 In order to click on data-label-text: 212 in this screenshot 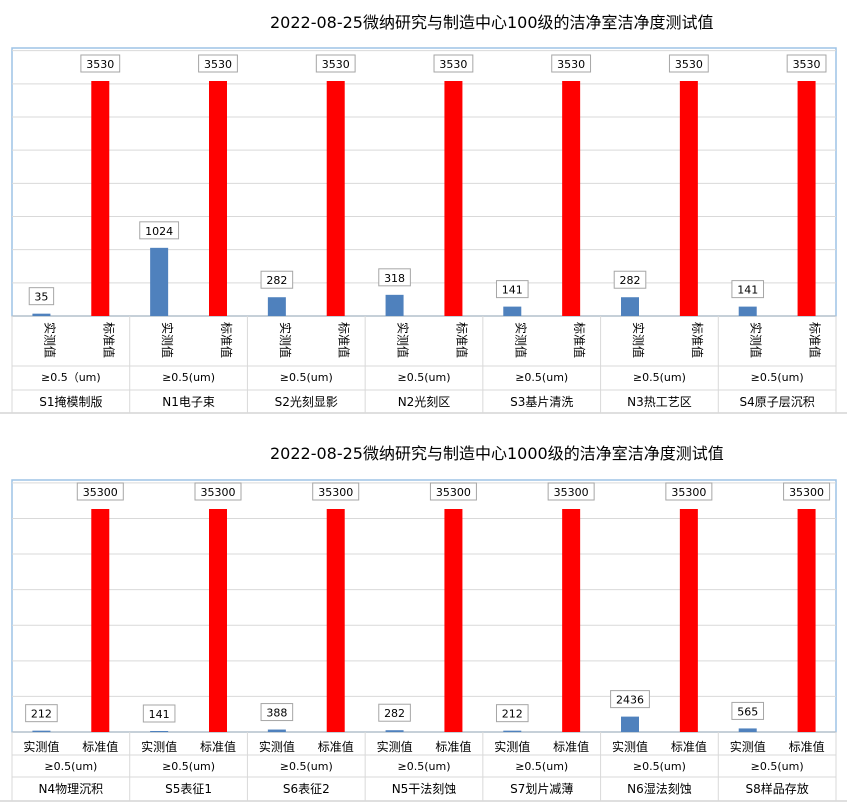, I will do `click(512, 714)`.